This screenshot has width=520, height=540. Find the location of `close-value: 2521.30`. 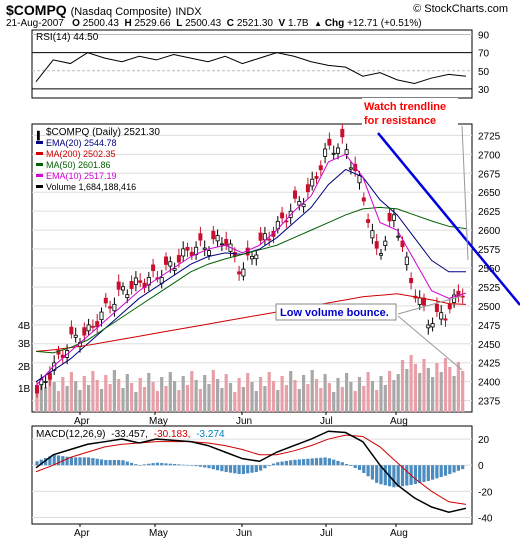

close-value: 2521.30 is located at coordinates (254, 23).